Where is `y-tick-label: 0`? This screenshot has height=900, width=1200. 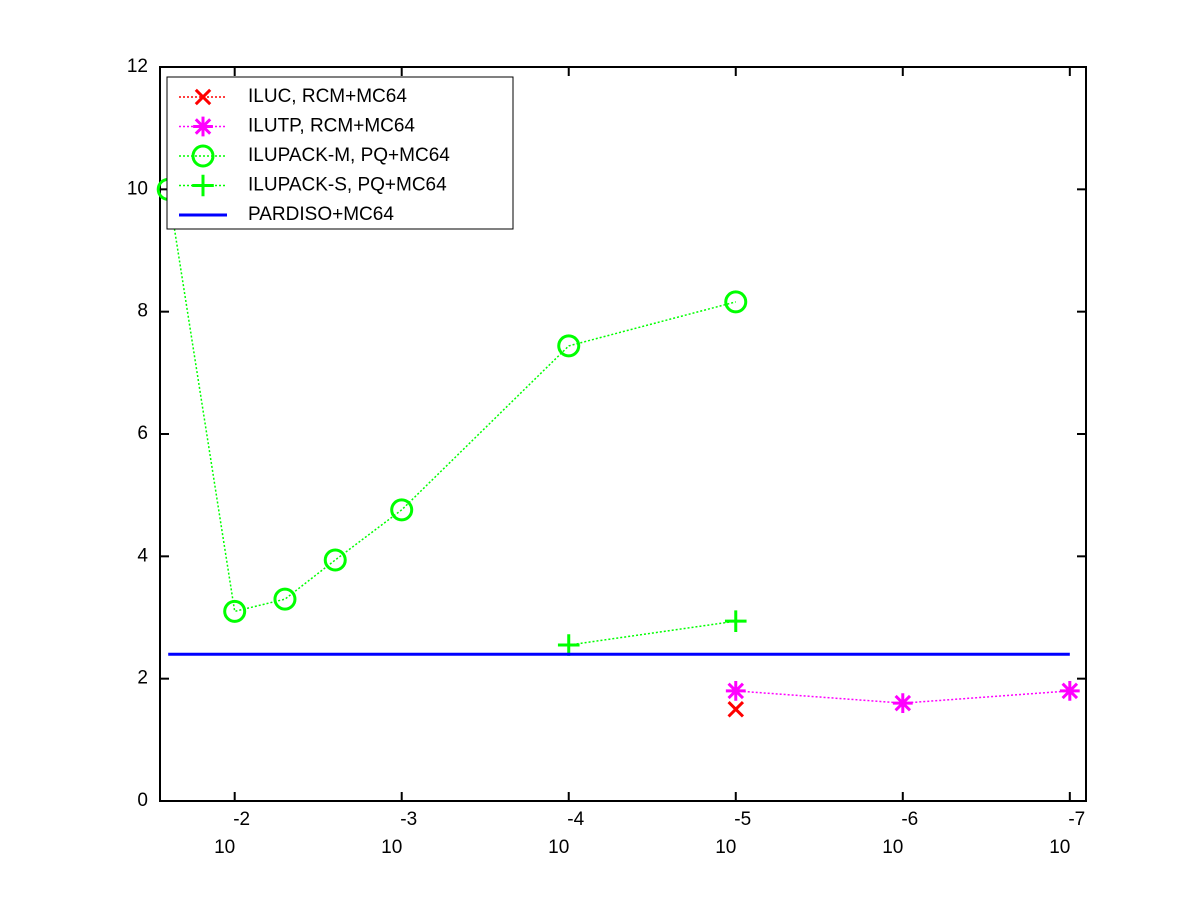
y-tick-label: 0 is located at coordinates (142, 800).